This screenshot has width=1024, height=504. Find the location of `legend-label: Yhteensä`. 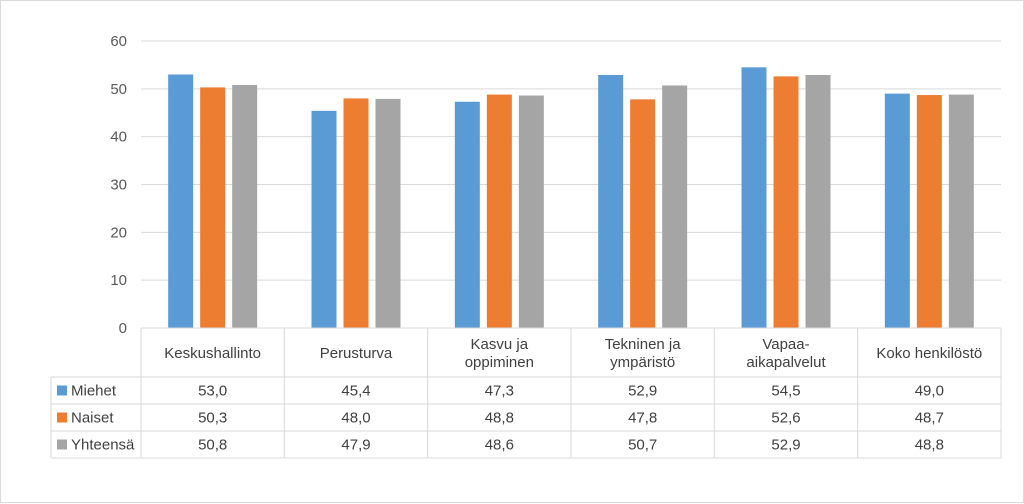

legend-label: Yhteensä is located at coordinates (103, 445).